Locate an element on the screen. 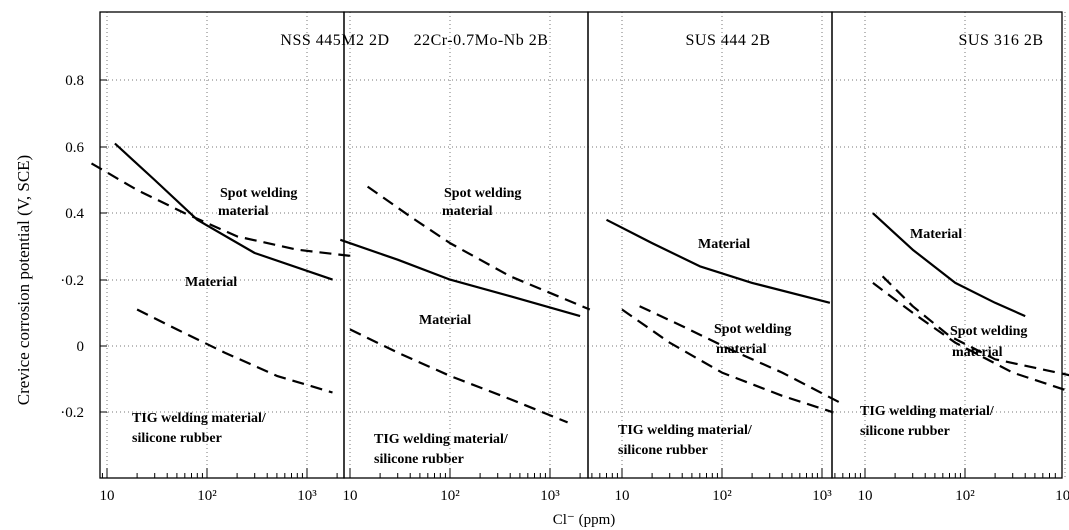  panel-title: SUS 444 2B is located at coordinates (727, 40).